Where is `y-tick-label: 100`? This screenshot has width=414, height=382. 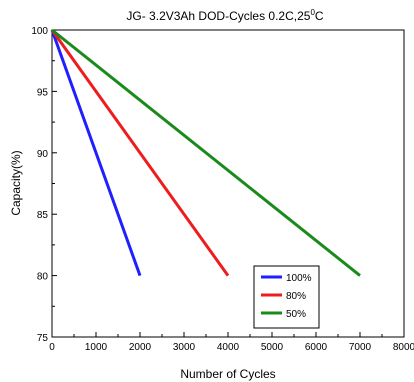
y-tick-label: 100 is located at coordinates (39, 31).